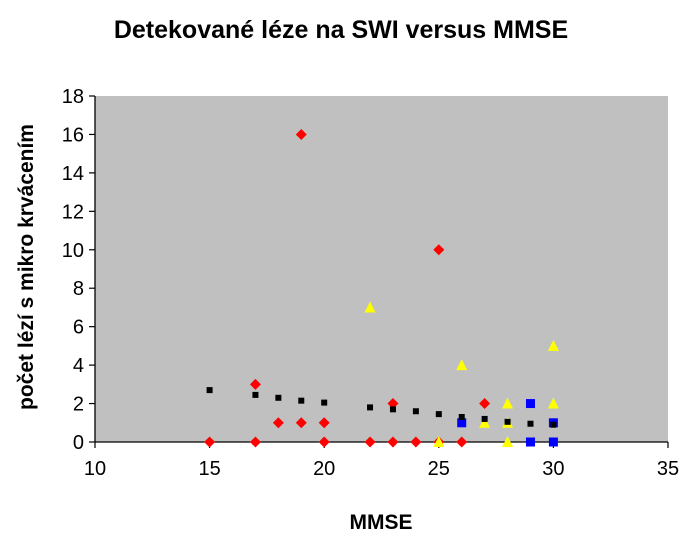 The width and height of the screenshot is (682, 539). What do you see at coordinates (78, 443) in the screenshot?
I see `y-tick-label: 0` at bounding box center [78, 443].